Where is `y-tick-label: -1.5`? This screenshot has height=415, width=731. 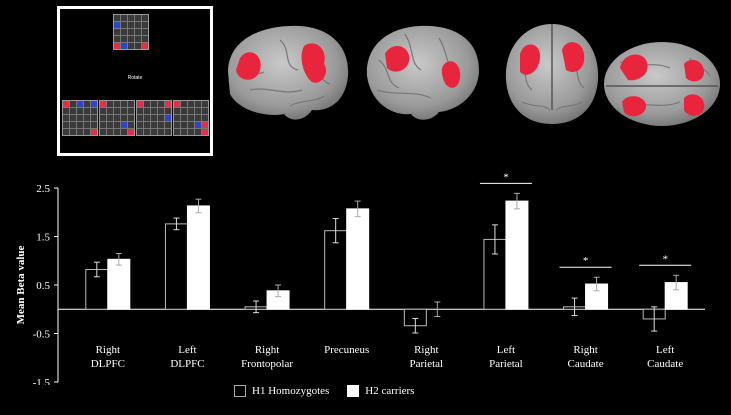 y-tick-label: -1.5 is located at coordinates (42, 381).